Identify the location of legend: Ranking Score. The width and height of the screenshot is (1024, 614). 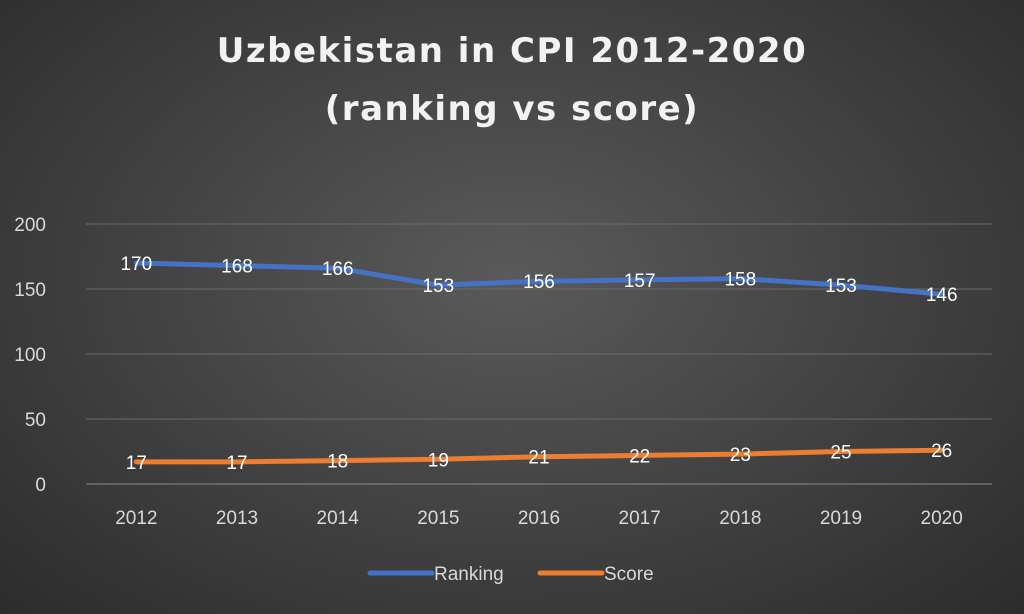
(510, 574).